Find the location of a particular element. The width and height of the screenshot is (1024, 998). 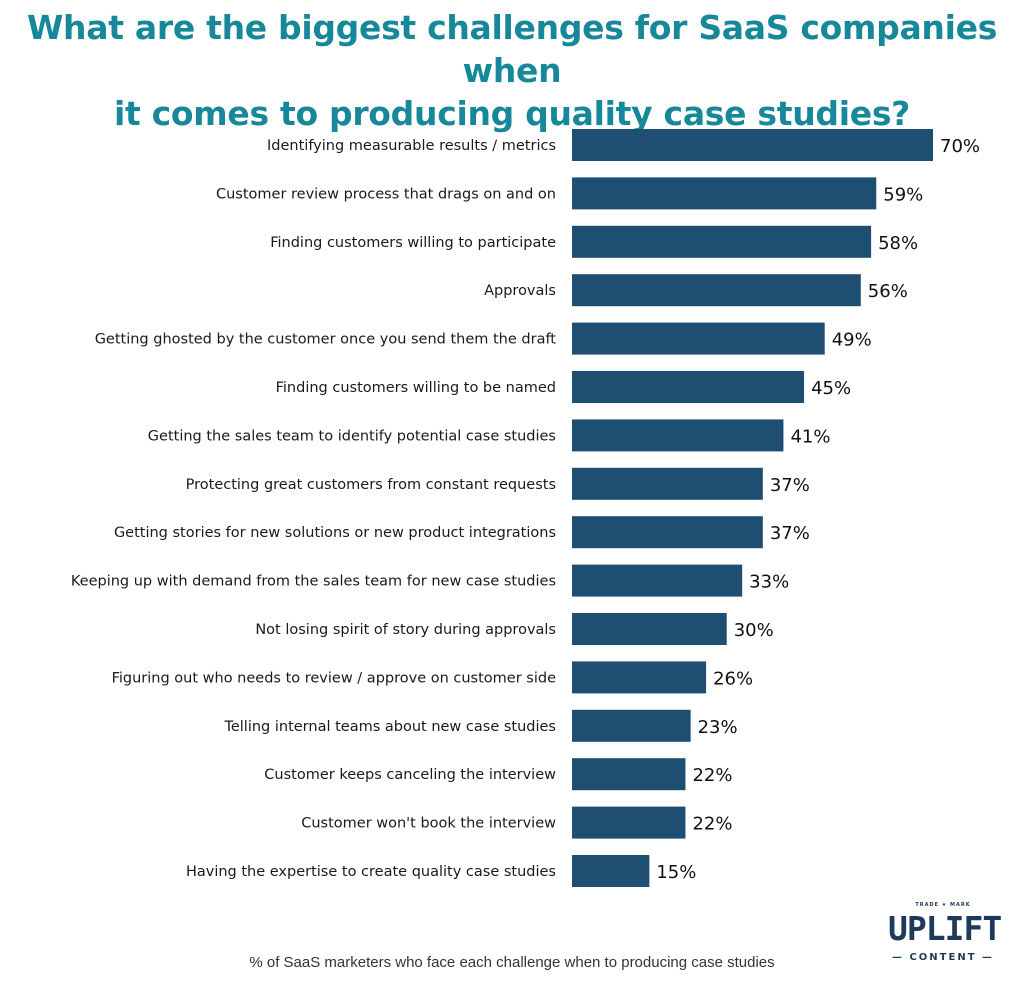

value-label: 49% is located at coordinates (852, 340).